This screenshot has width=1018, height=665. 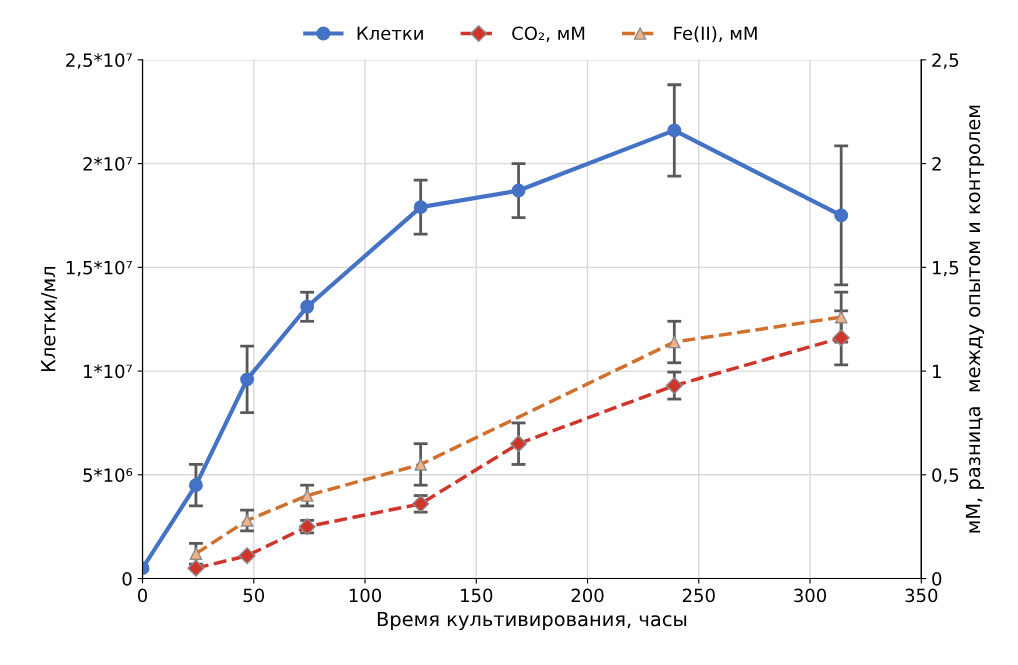 What do you see at coordinates (921, 595) in the screenshot?
I see `x-tick-label: 350` at bounding box center [921, 595].